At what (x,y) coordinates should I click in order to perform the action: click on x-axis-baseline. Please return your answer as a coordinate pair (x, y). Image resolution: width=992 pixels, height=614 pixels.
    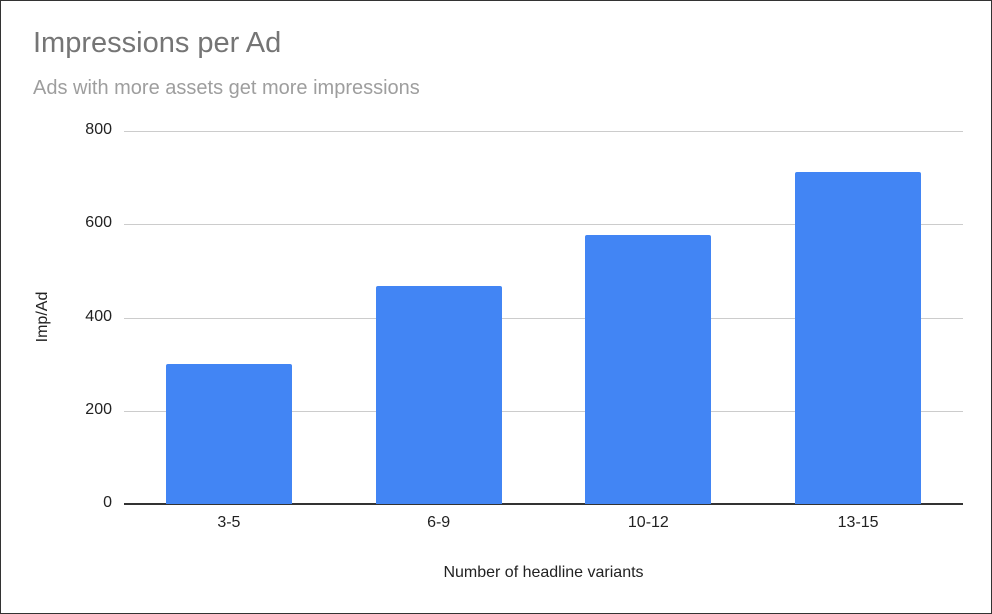
    Looking at the image, I should click on (543, 504).